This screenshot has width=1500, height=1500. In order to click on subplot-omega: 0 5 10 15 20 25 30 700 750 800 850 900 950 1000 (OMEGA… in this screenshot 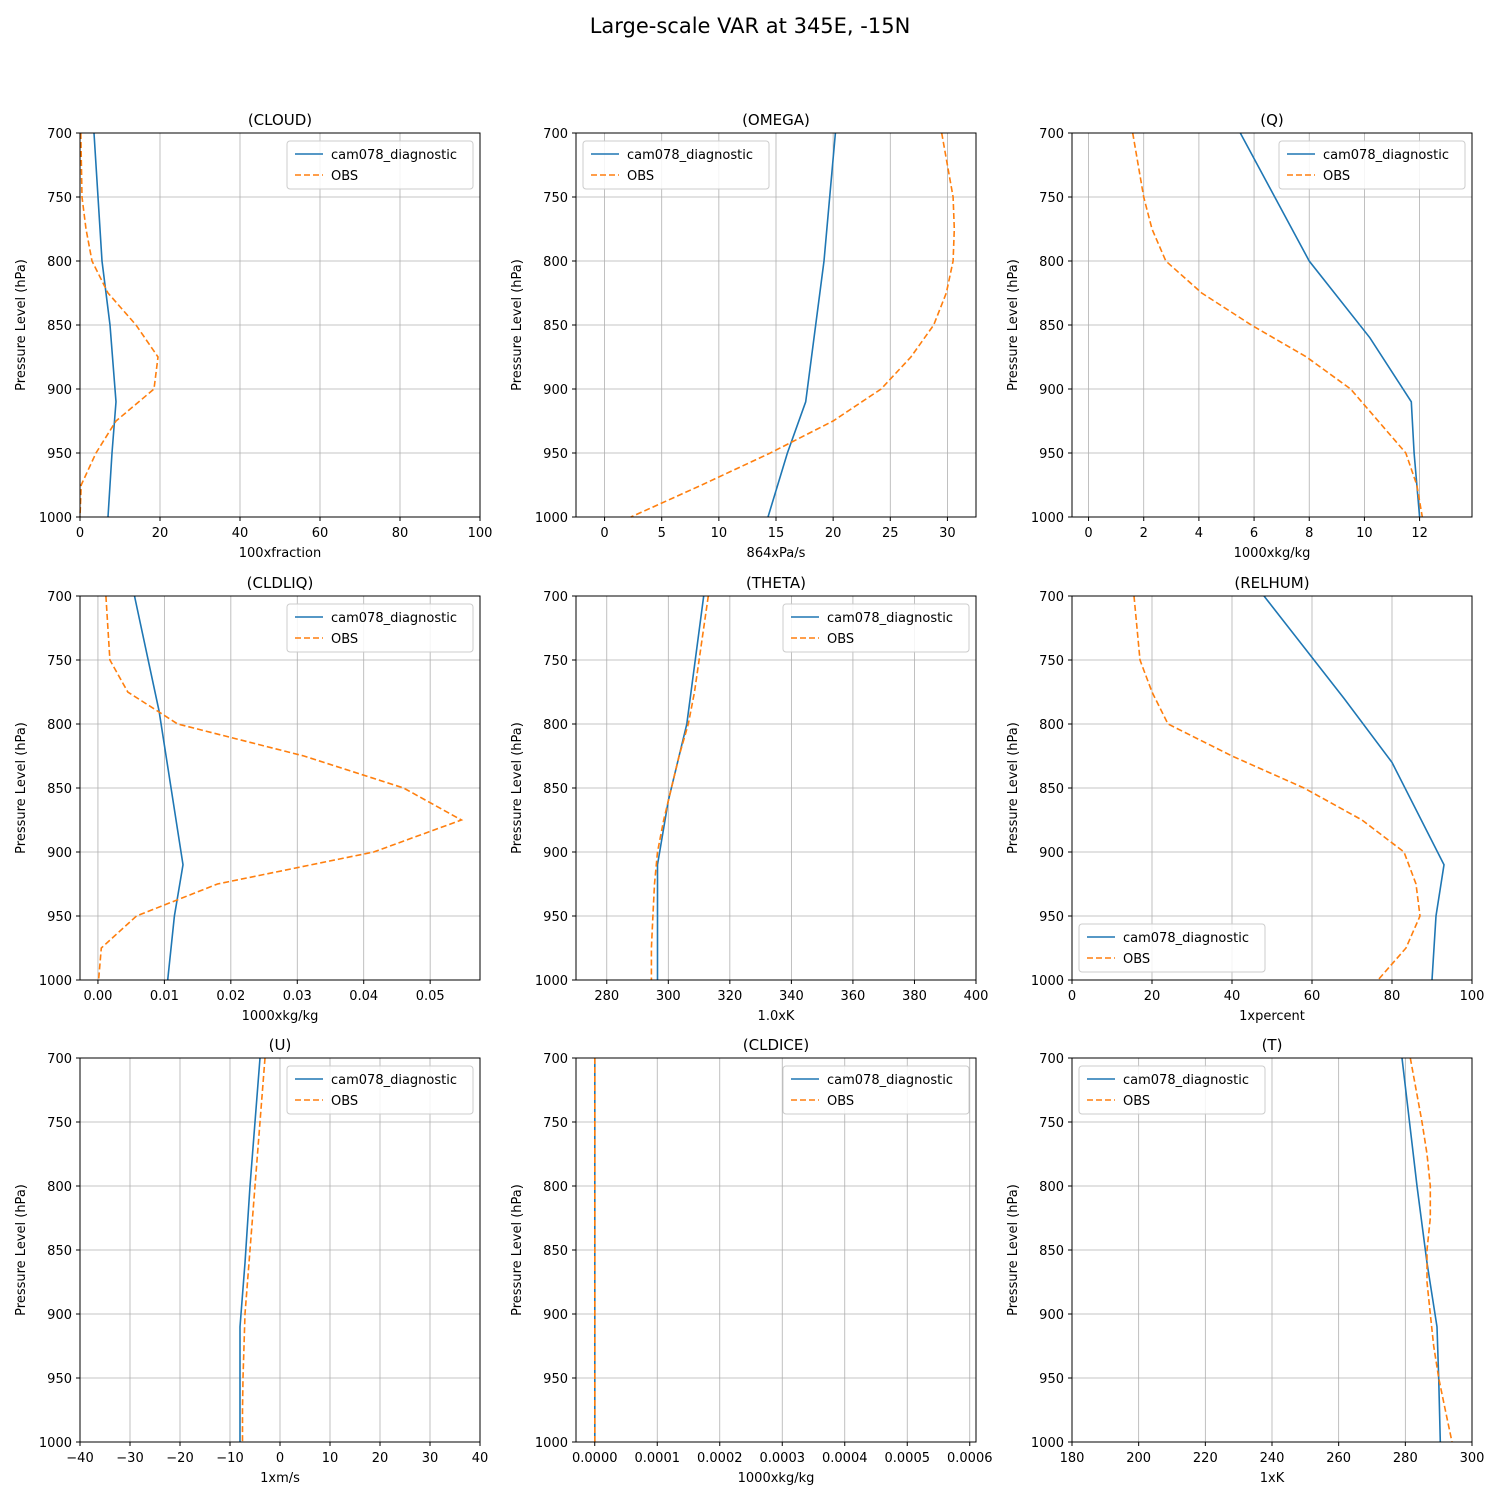, I will do `click(743, 336)`.